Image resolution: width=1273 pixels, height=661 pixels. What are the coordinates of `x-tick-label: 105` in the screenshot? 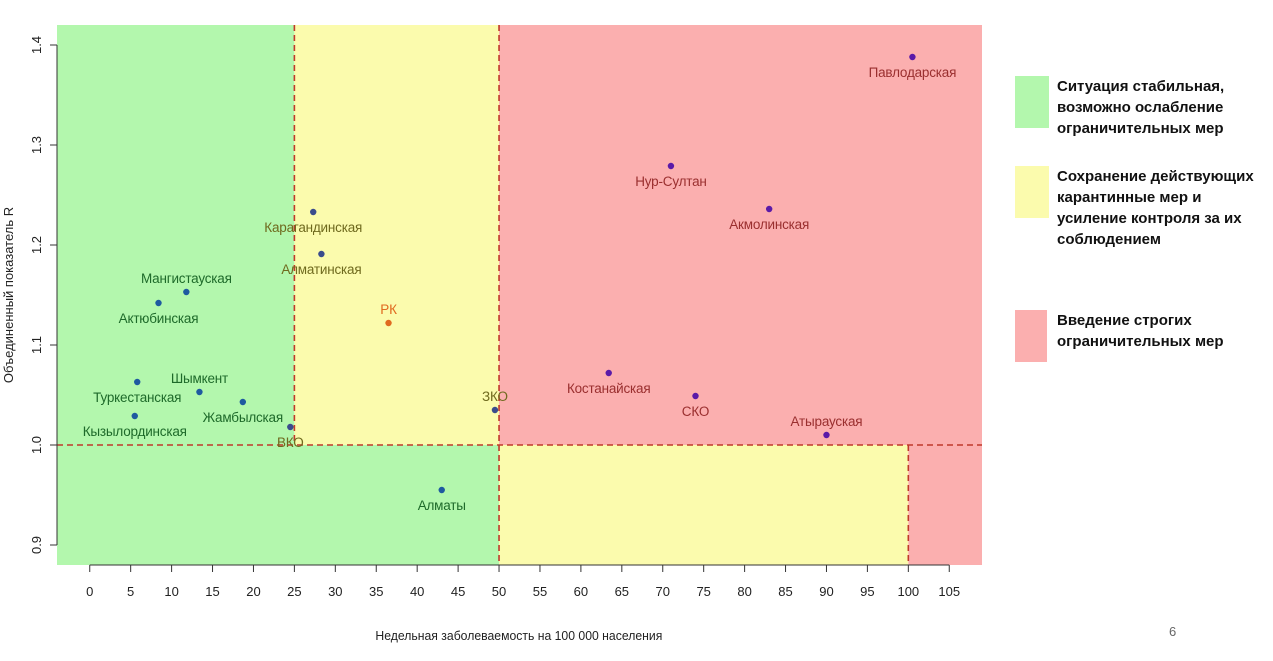 It's located at (949, 591).